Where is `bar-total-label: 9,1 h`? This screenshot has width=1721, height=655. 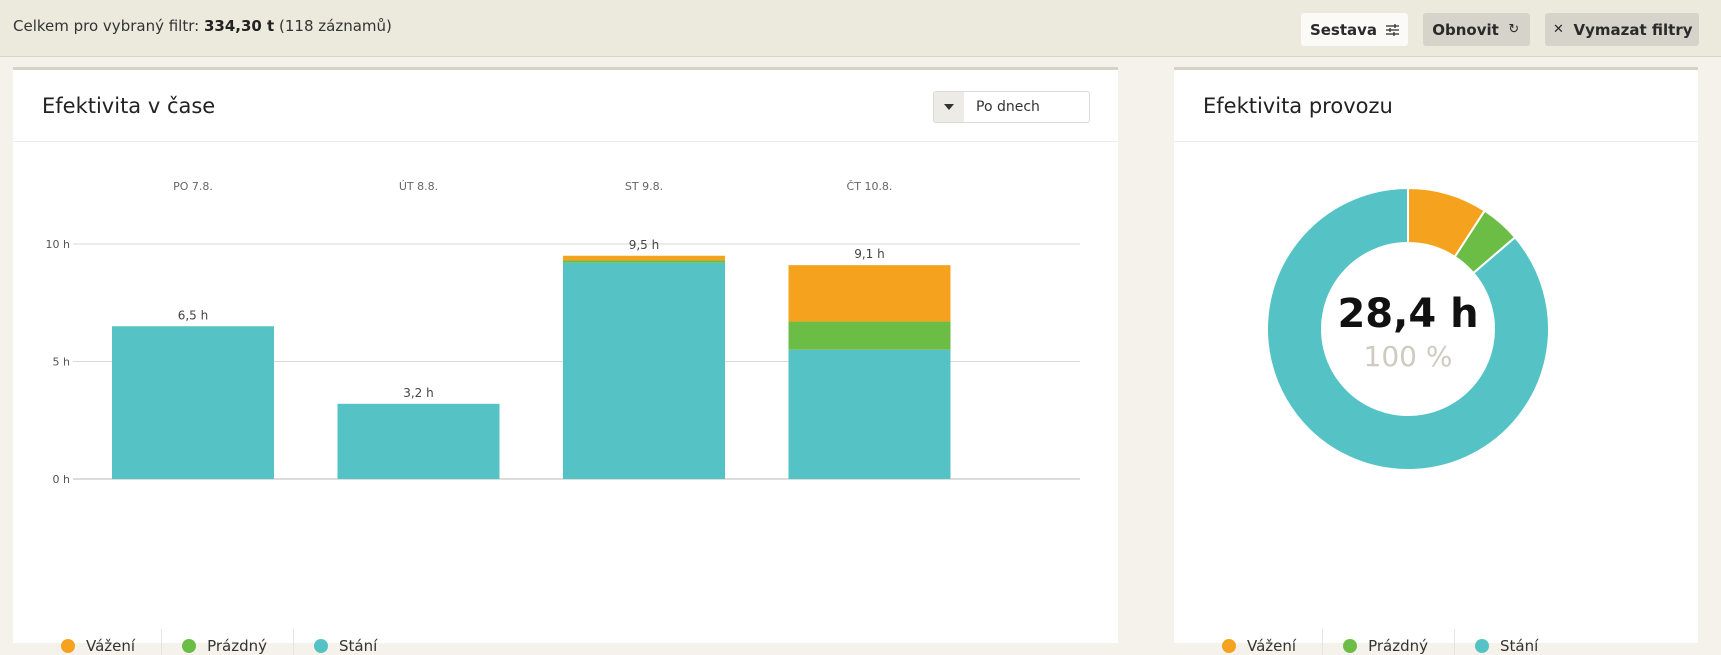 bar-total-label: 9,1 h is located at coordinates (869, 254).